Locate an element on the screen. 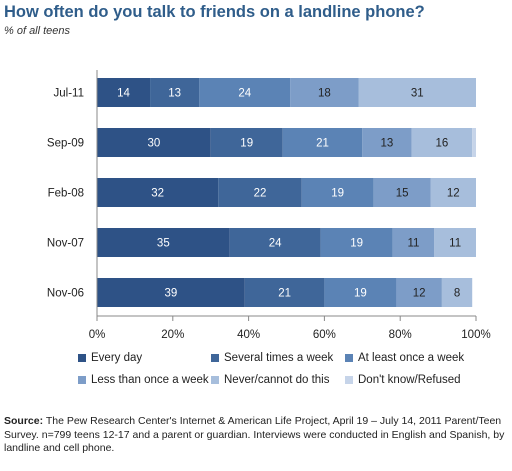  legend-label: Every day is located at coordinates (117, 358).